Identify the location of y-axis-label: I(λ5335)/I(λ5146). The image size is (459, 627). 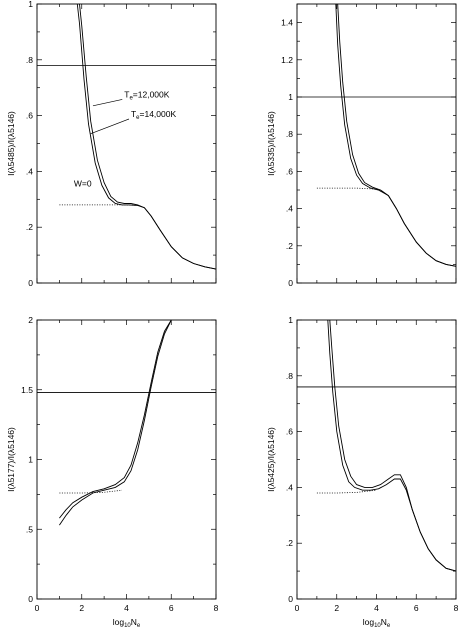
(271, 143).